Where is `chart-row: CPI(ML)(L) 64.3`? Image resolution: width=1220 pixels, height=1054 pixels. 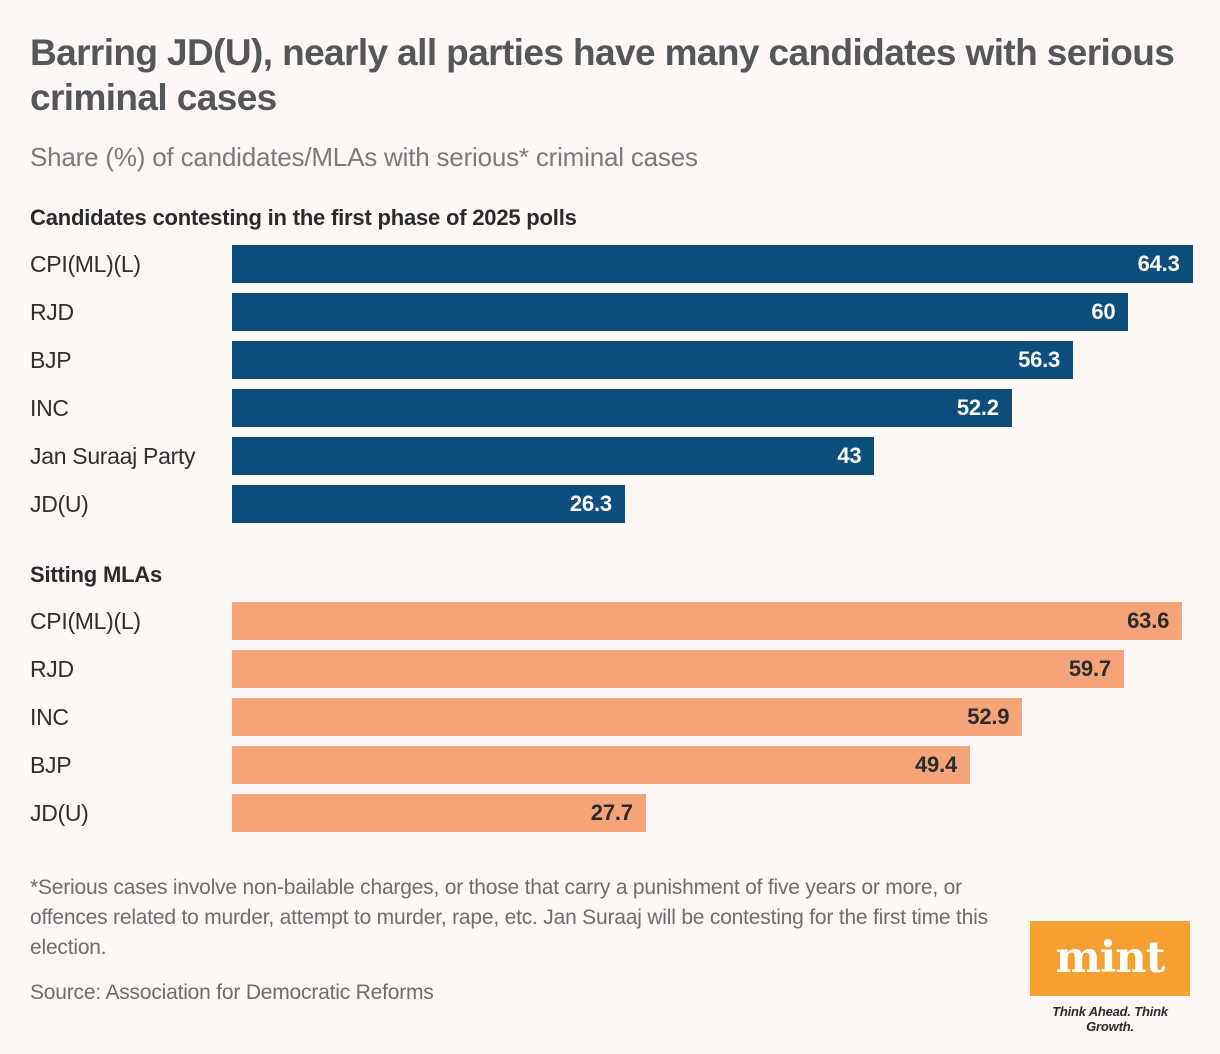 chart-row: CPI(ML)(L) 64.3 is located at coordinates (611, 264).